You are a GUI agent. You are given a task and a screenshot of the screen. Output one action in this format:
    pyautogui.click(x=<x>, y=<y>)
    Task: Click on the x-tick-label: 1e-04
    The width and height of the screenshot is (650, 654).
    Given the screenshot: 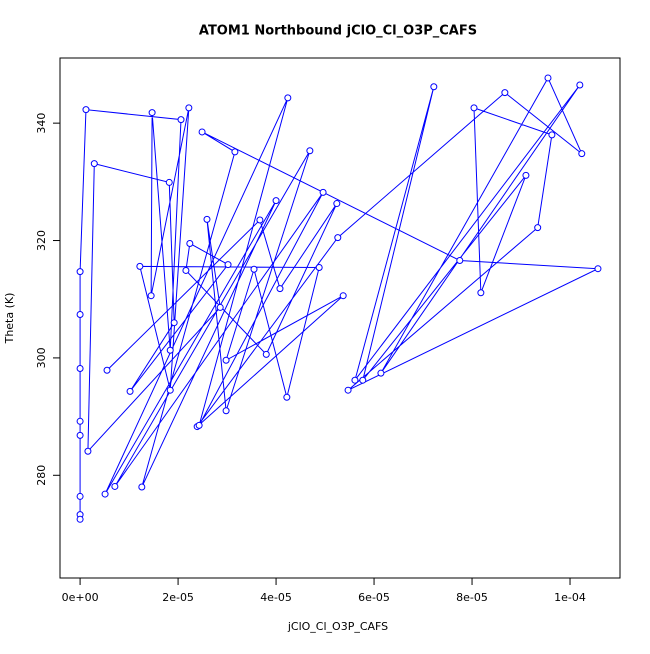 What is the action you would take?
    pyautogui.click(x=570, y=597)
    